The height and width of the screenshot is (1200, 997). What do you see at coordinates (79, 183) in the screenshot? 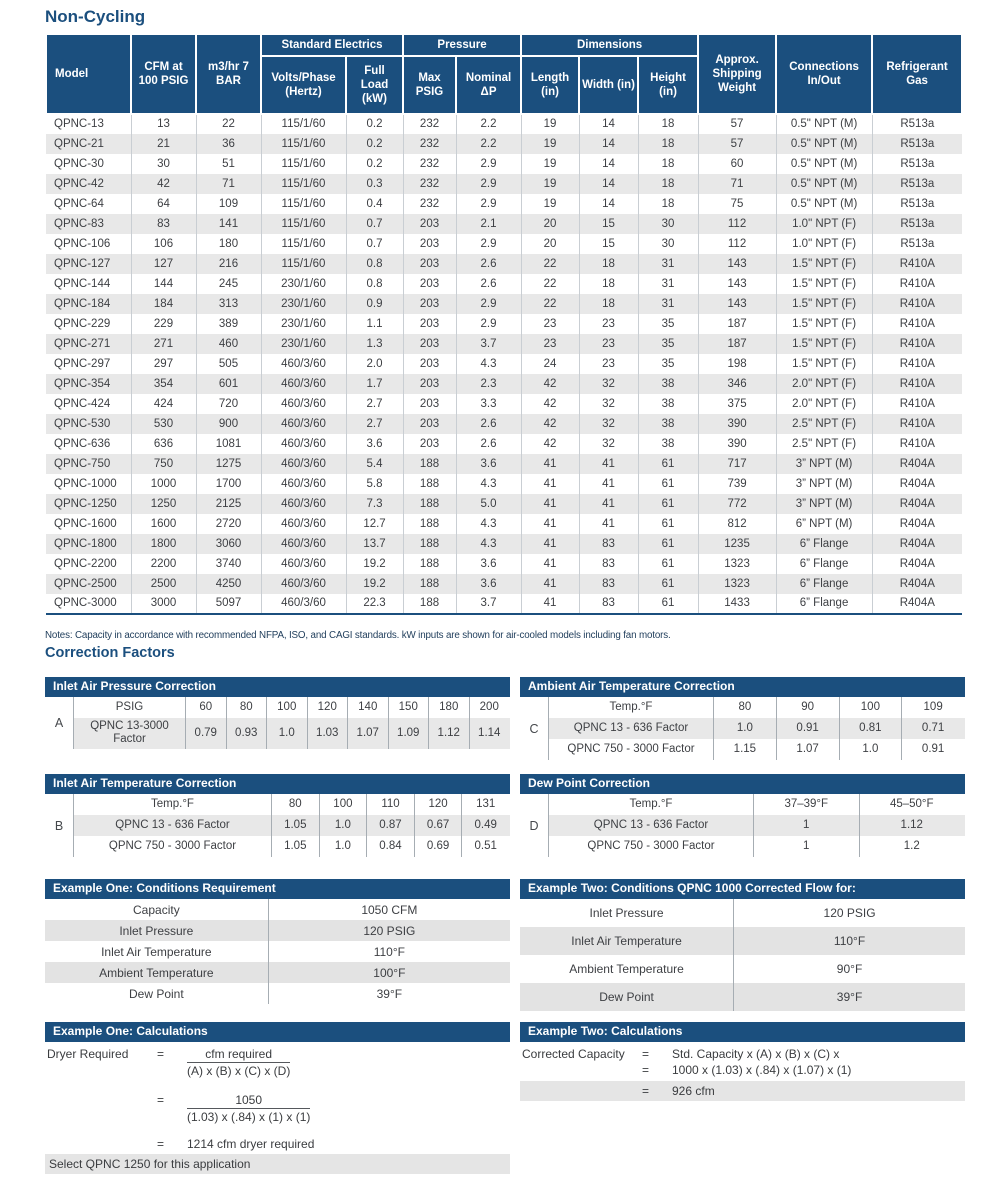
I see `table-cell: QPNC-42` at bounding box center [79, 183].